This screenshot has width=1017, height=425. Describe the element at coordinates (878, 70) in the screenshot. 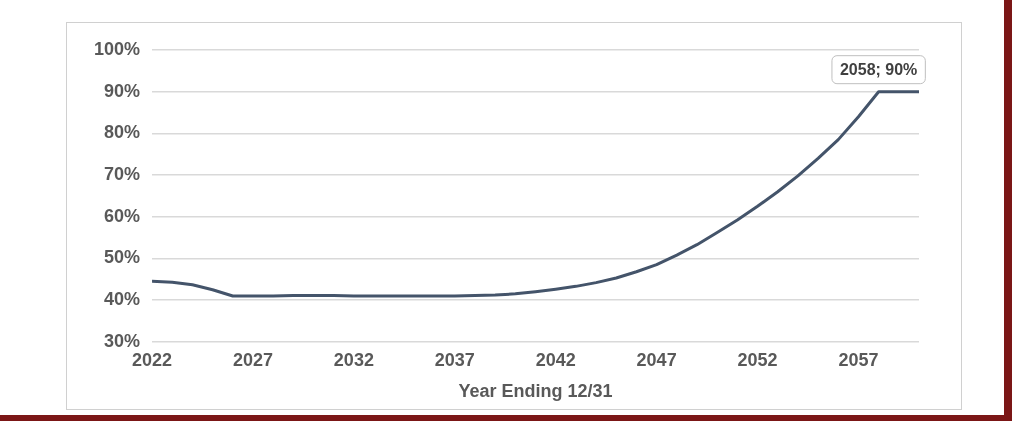

I see `annotation: 2058; 90%` at that location.